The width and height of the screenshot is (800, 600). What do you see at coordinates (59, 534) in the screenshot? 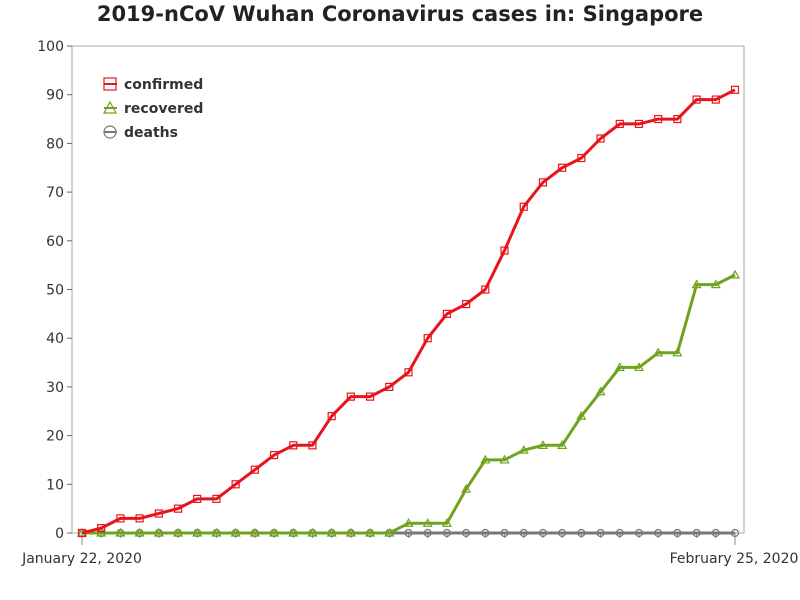
I see `y-tick-label: 0` at bounding box center [59, 534].